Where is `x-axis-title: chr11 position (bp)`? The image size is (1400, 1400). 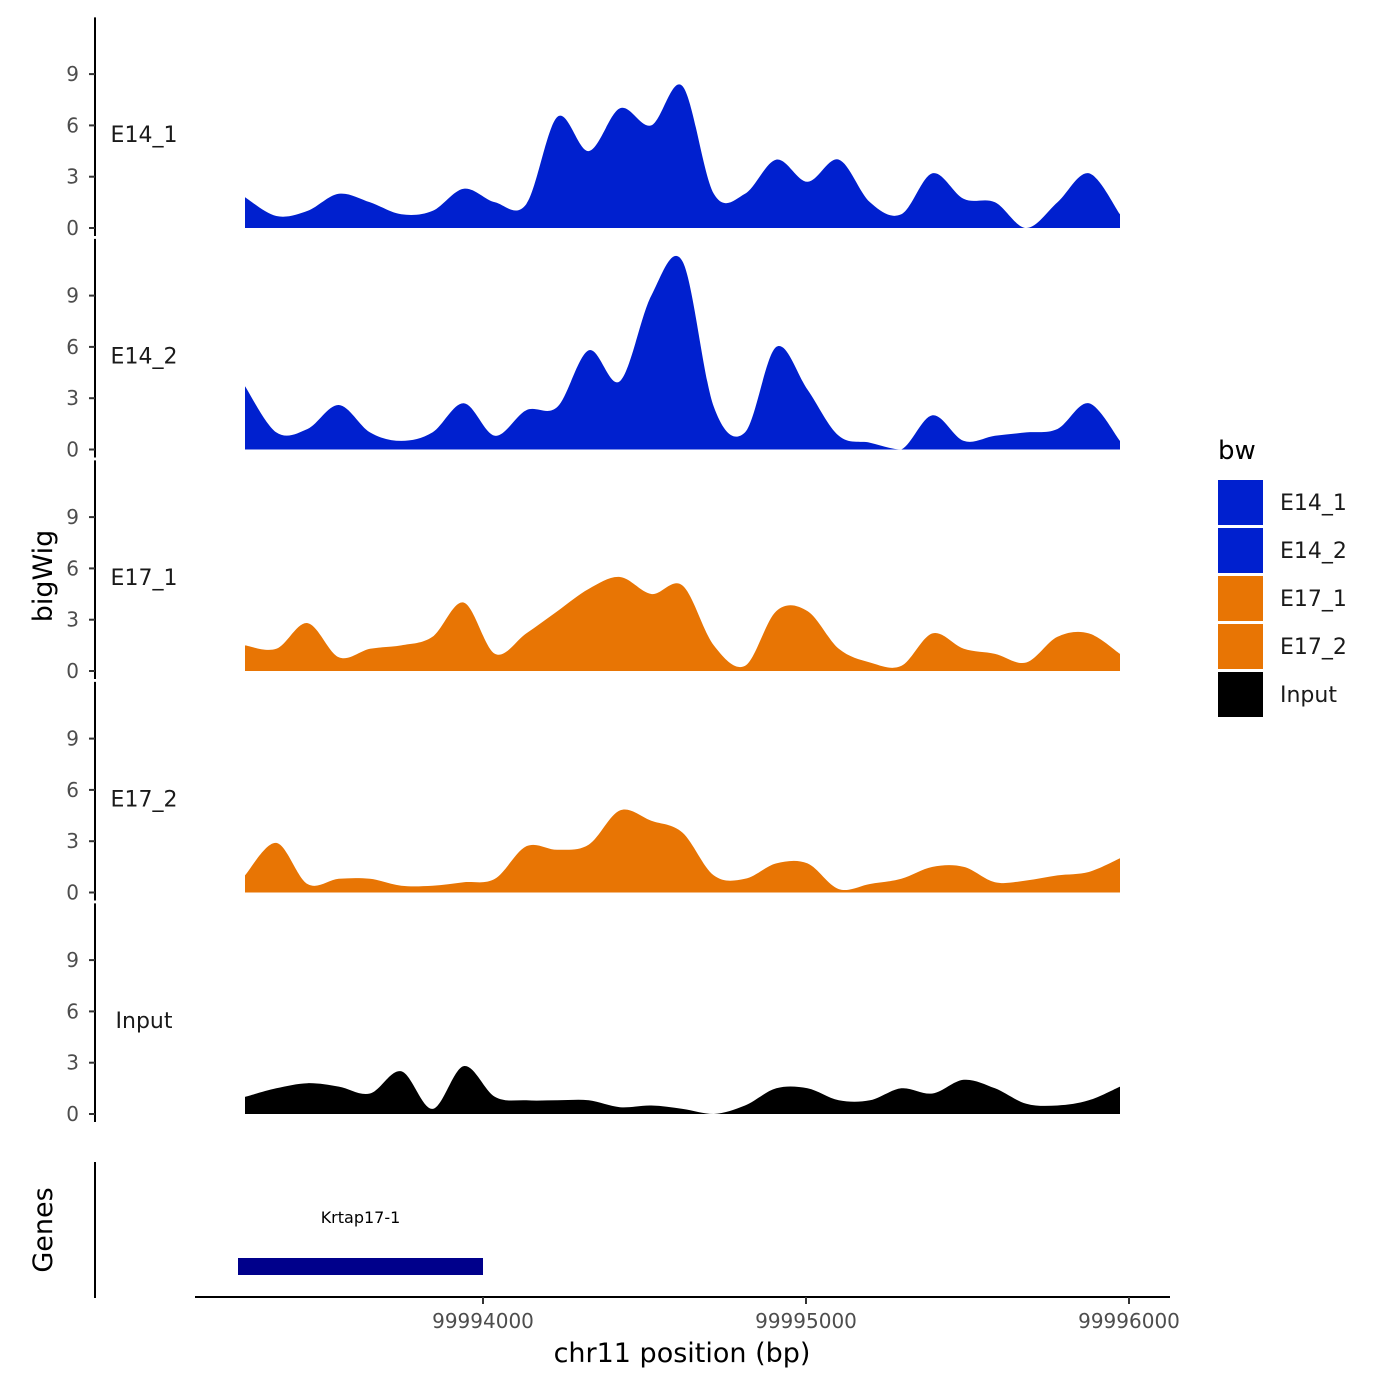
x-axis-title: chr11 position (bp) is located at coordinates (682, 1353).